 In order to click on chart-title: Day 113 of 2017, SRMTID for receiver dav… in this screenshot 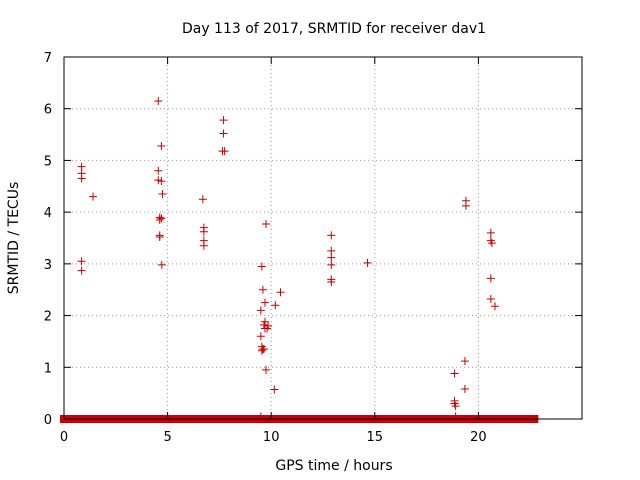, I will do `click(334, 29)`.